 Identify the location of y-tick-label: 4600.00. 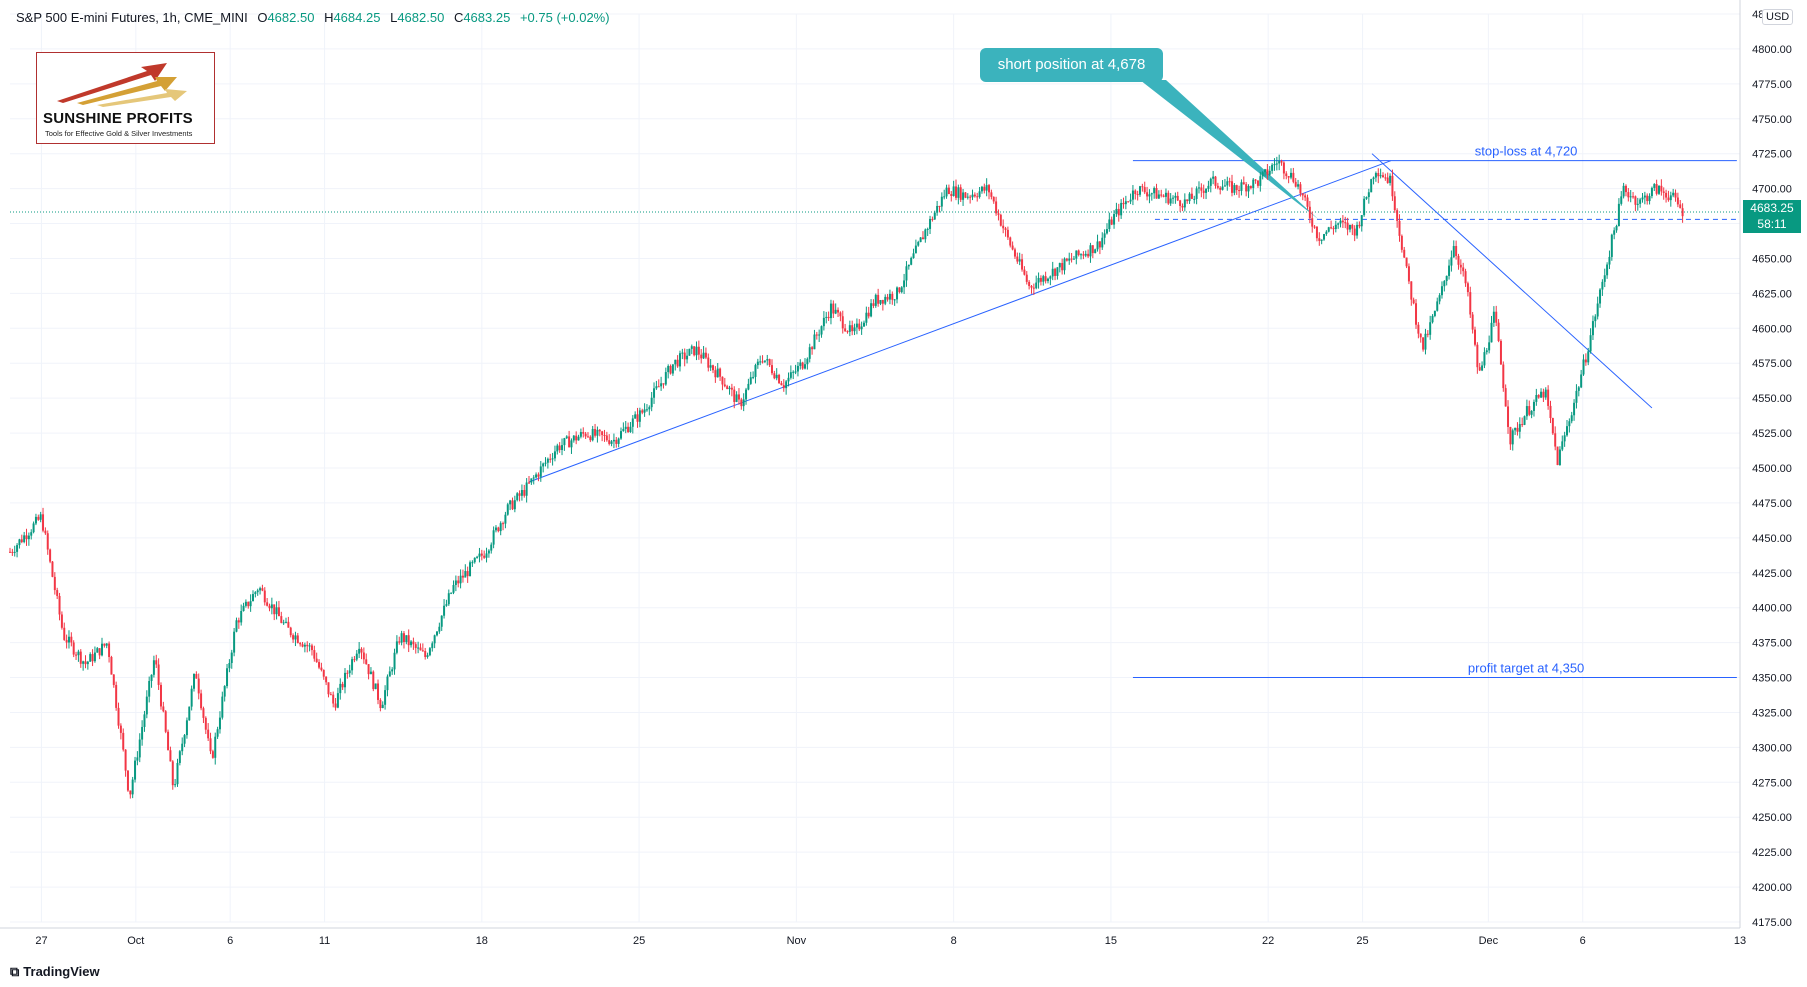
(1772, 329).